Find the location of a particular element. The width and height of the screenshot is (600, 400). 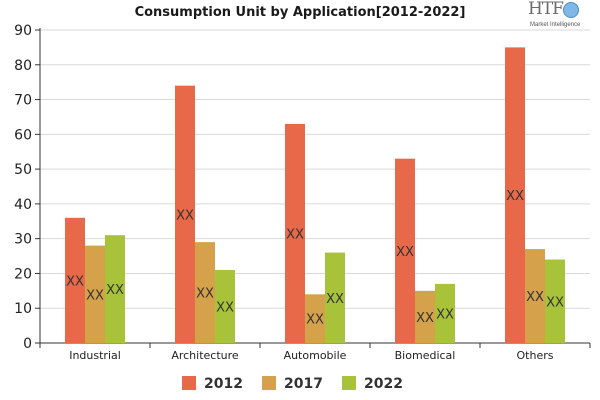

bar-2022-automobile is located at coordinates (335, 297).